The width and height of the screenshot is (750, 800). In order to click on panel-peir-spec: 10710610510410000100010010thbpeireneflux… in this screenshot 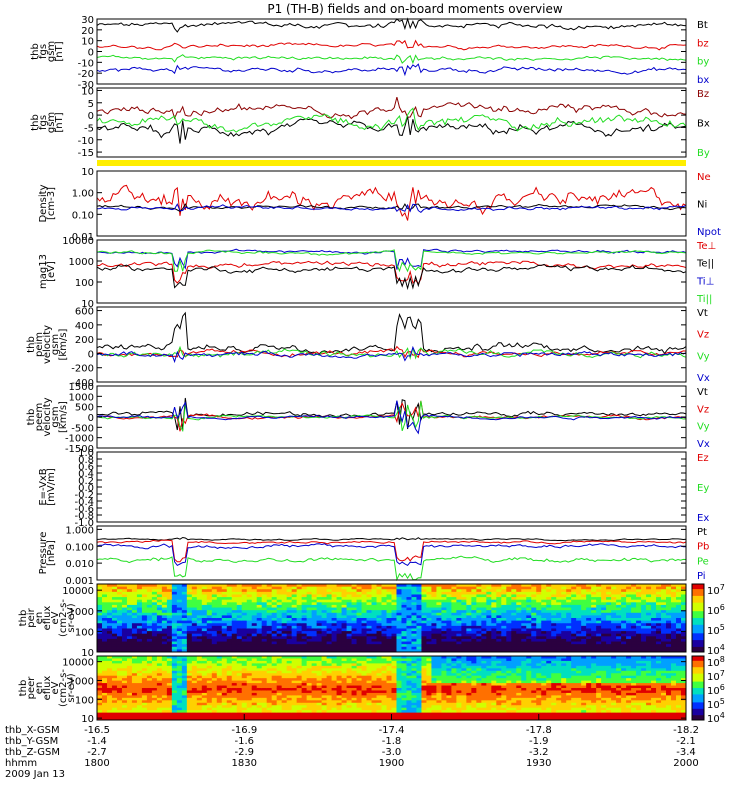, I will do `click(371, 621)`.